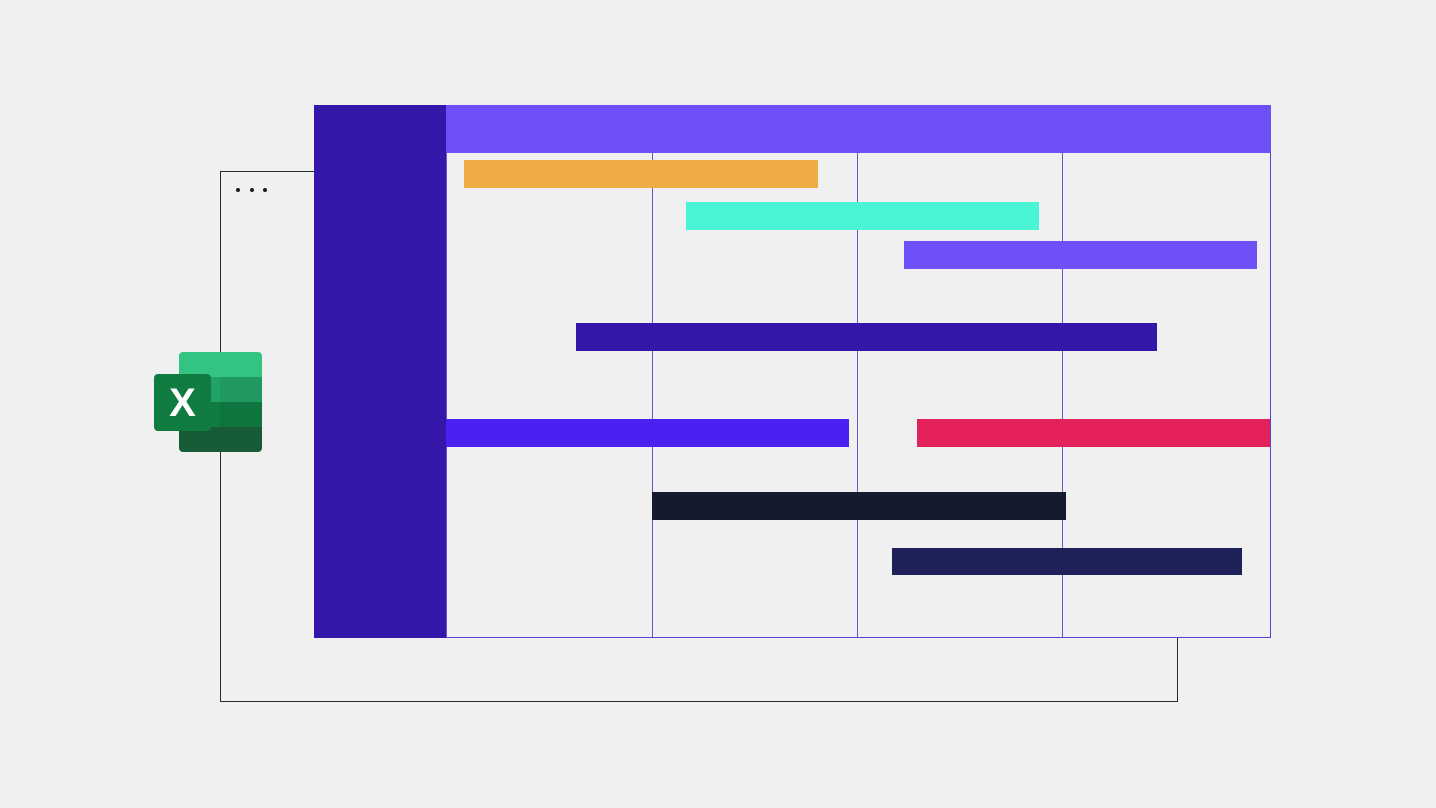  What do you see at coordinates (380, 371) in the screenshot?
I see `sidebar` at bounding box center [380, 371].